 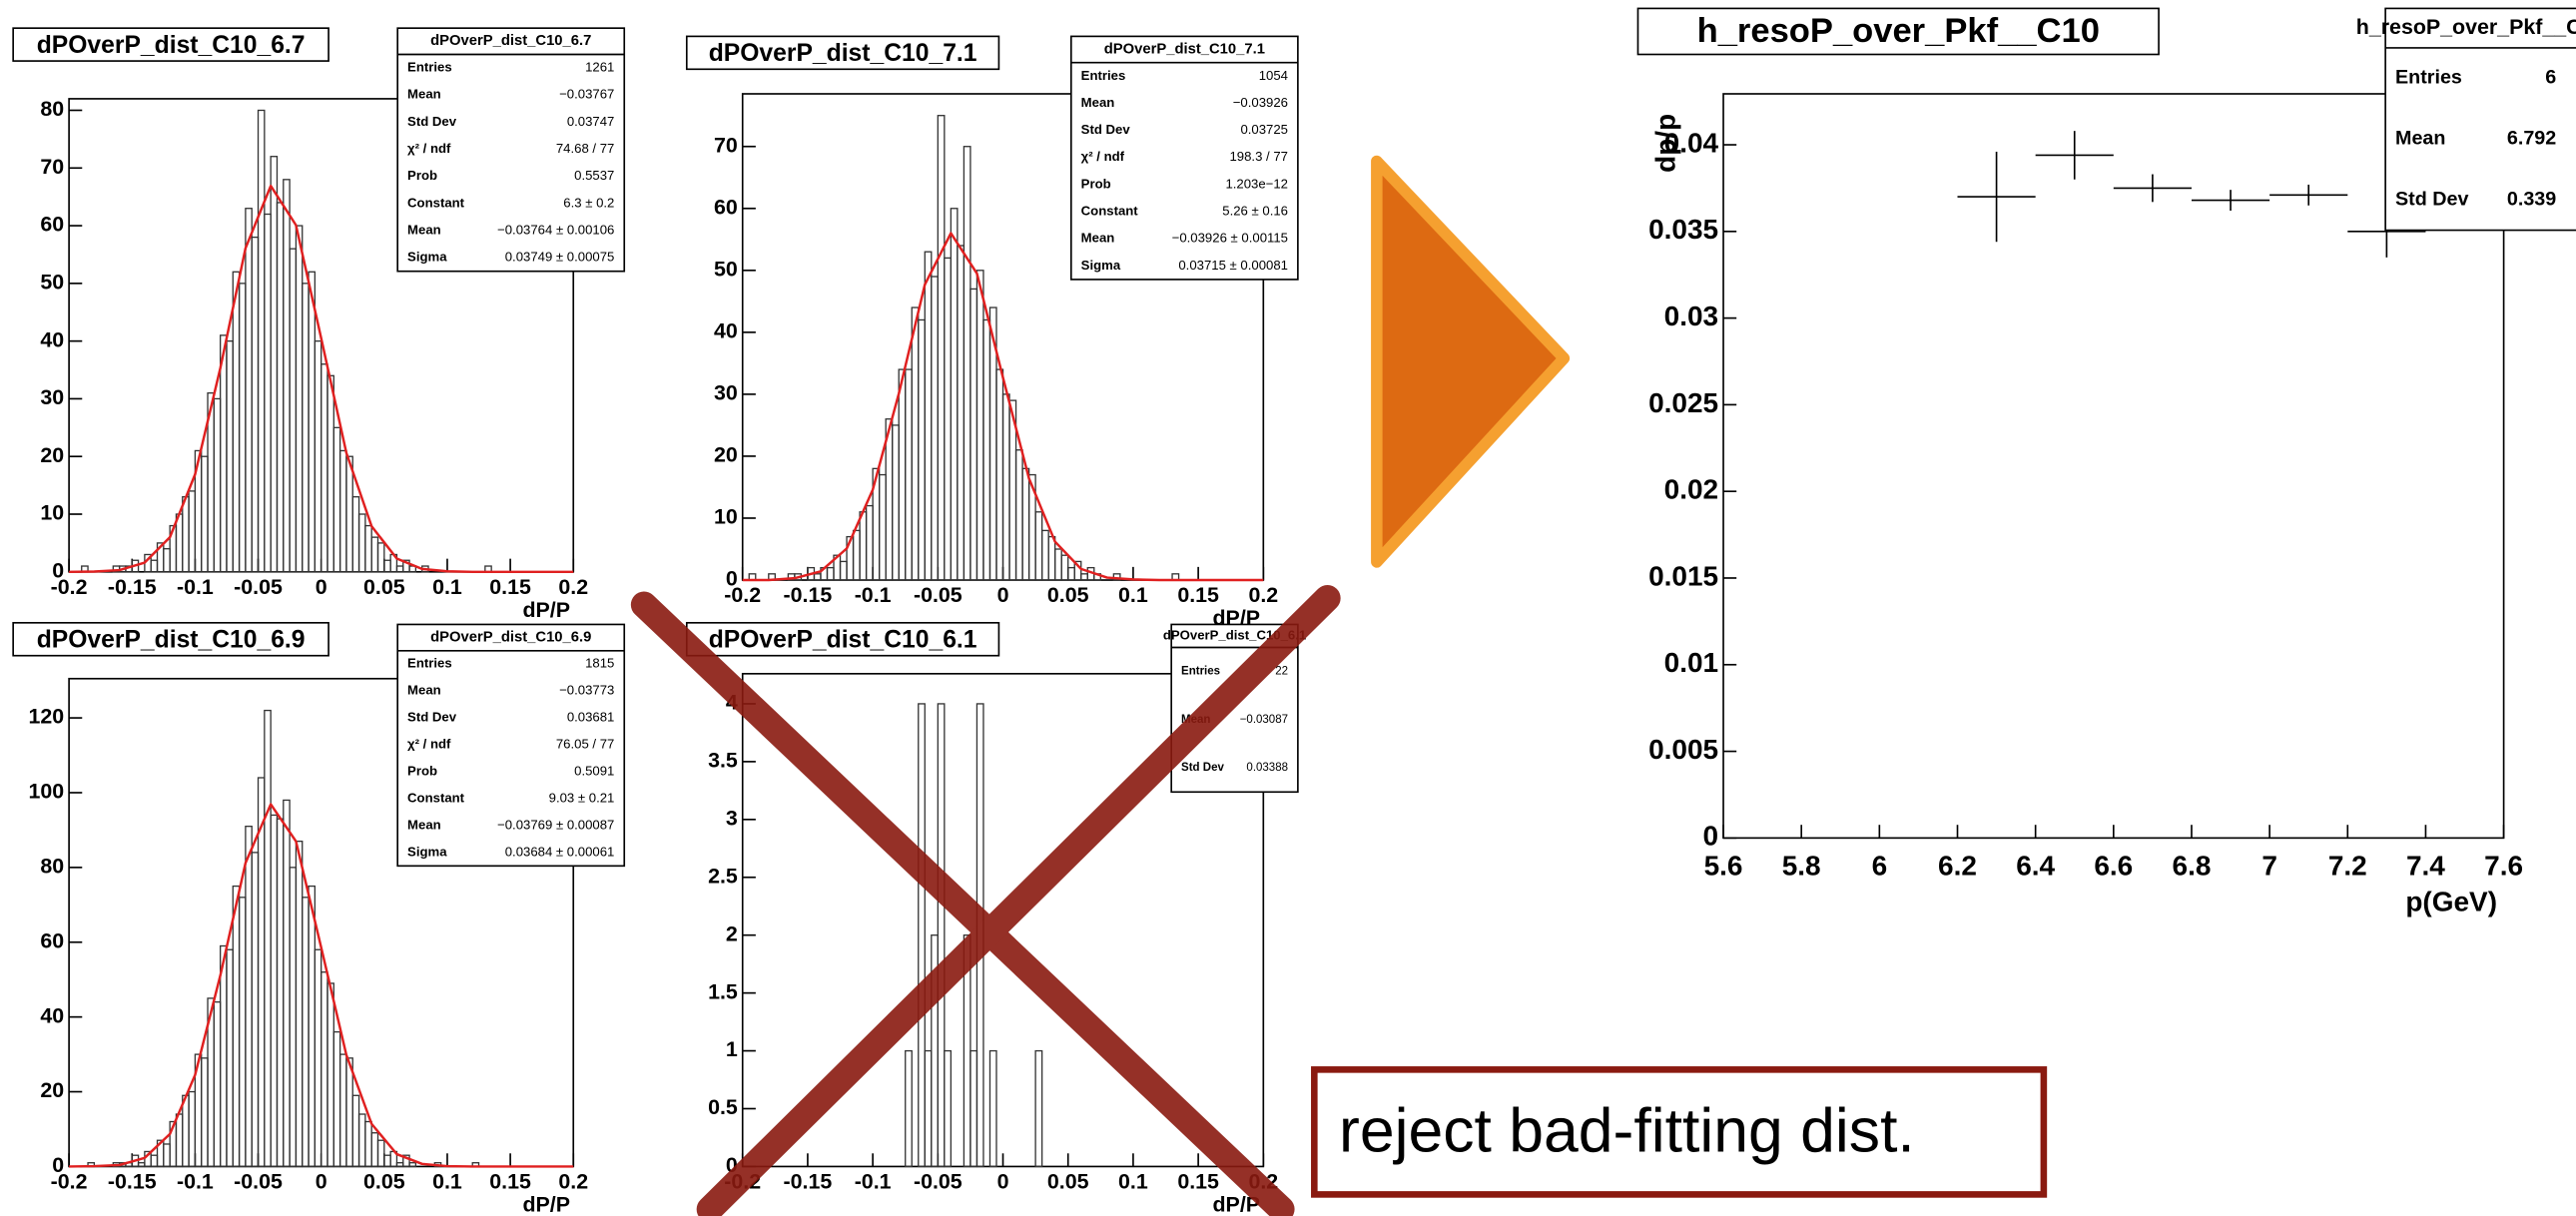 What do you see at coordinates (585, 148) in the screenshot?
I see `stats-value: 74.68 / 77` at bounding box center [585, 148].